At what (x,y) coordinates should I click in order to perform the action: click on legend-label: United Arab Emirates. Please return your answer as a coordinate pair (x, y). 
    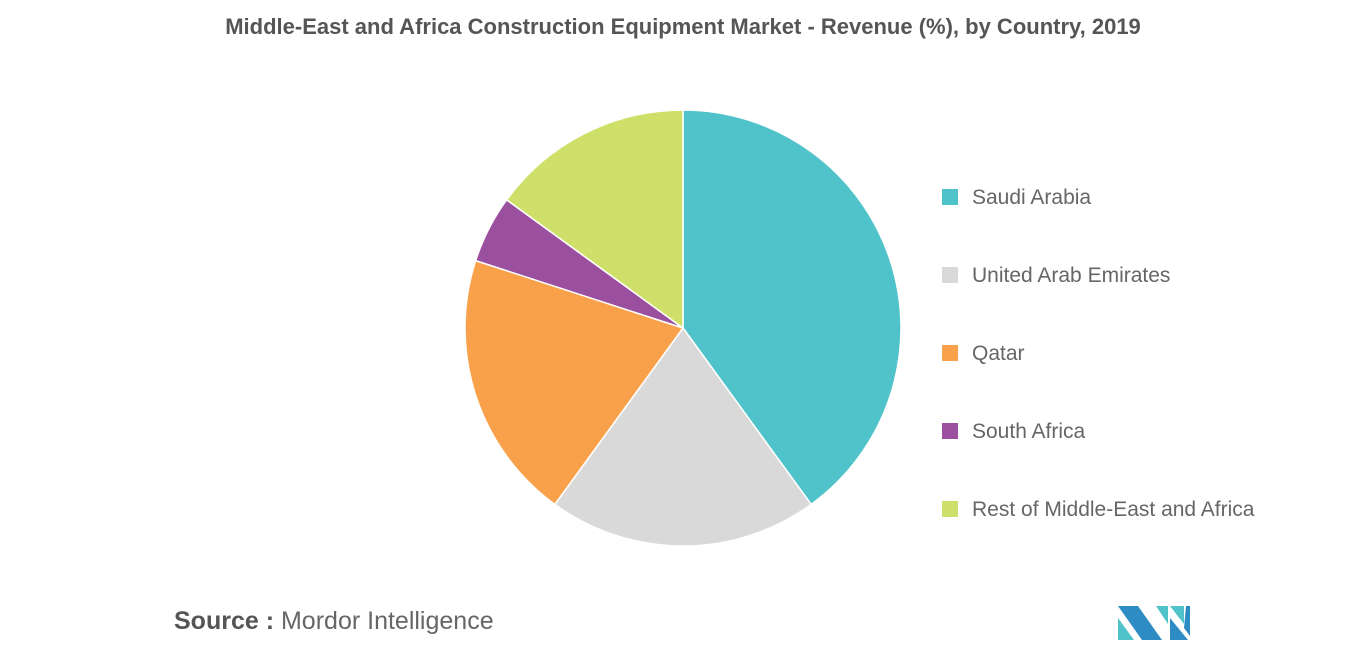
    Looking at the image, I should click on (1071, 275).